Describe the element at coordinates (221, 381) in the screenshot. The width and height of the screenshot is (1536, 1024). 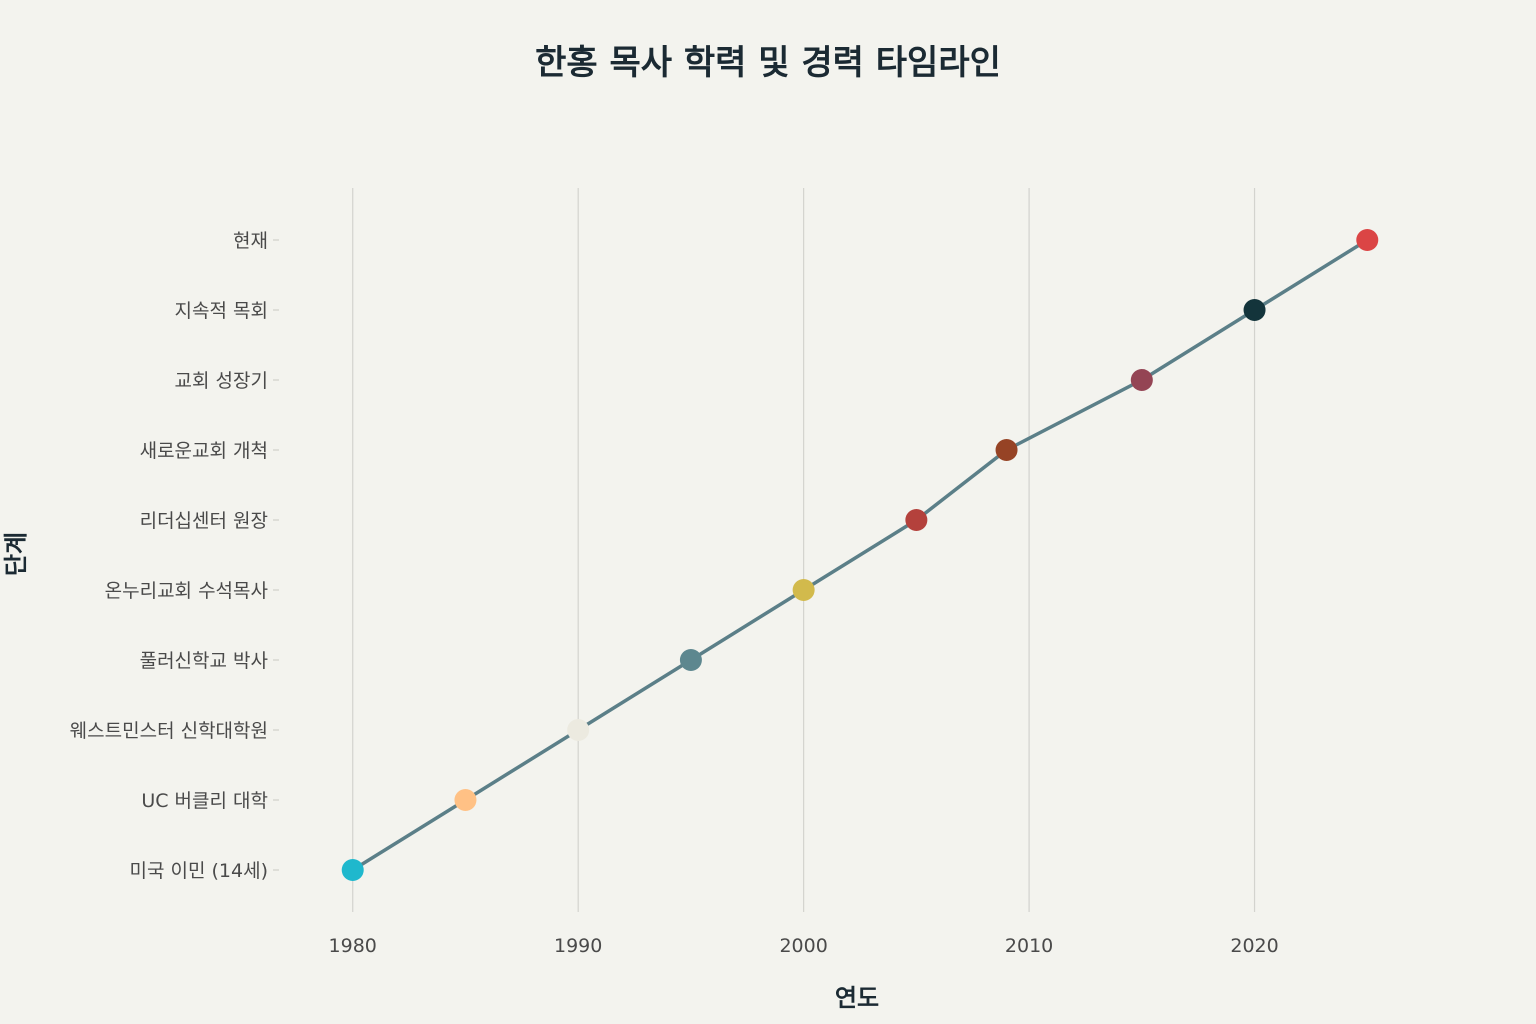
I see `y-tick-label: 교회 성장기` at that location.